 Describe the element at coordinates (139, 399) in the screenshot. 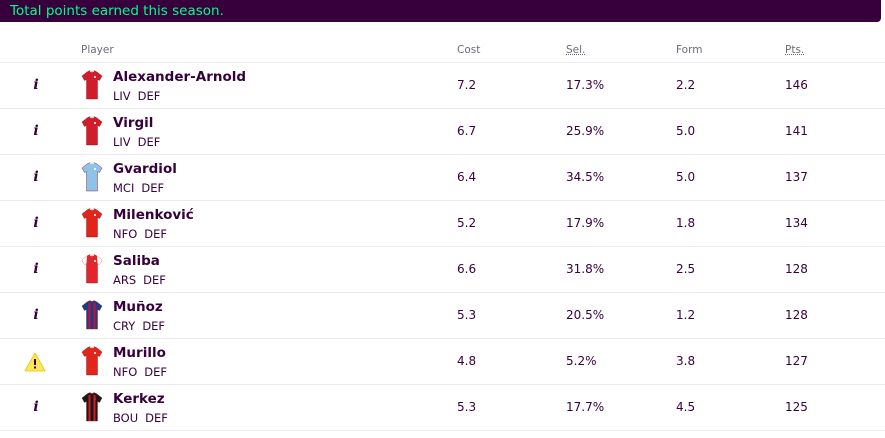

I see `player-name: Kerkez` at that location.